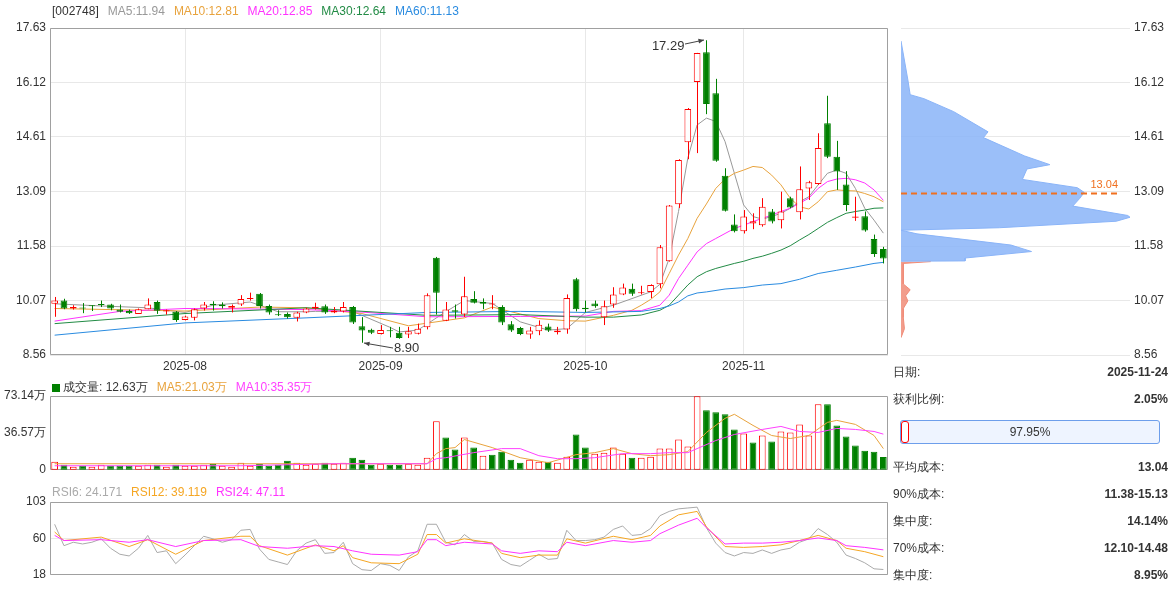  Describe the element at coordinates (1152, 467) in the screenshot. I see `text: 13.04` at that location.